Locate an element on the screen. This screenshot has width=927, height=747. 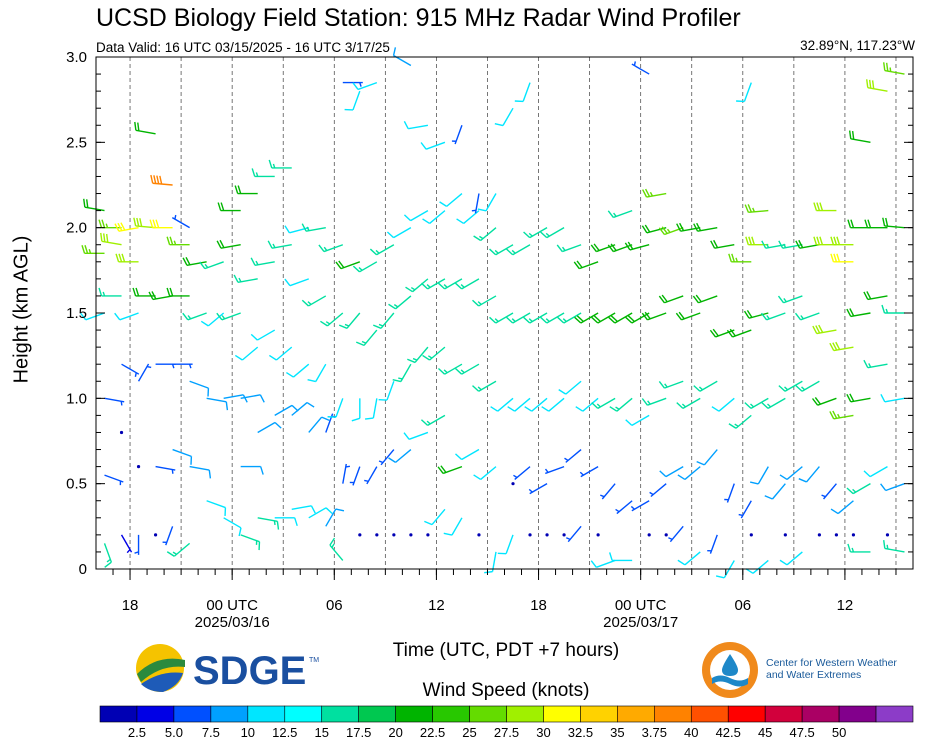
colorbar-label: 17.5 is located at coordinates (358, 732).